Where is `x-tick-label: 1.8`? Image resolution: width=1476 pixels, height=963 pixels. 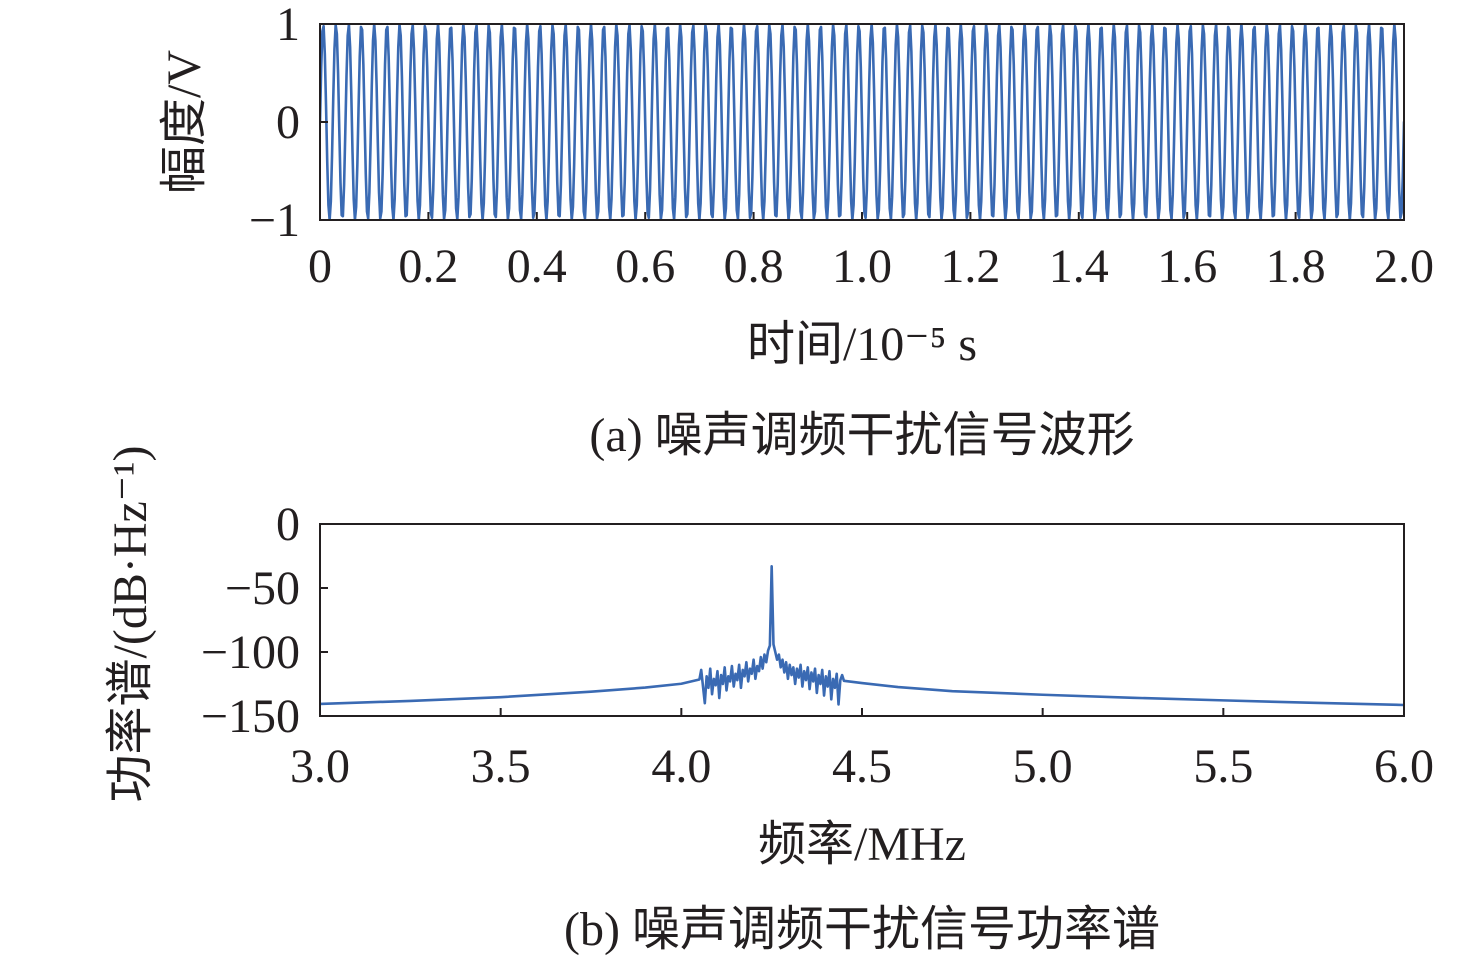 x-tick-label: 1.8 is located at coordinates (1296, 266).